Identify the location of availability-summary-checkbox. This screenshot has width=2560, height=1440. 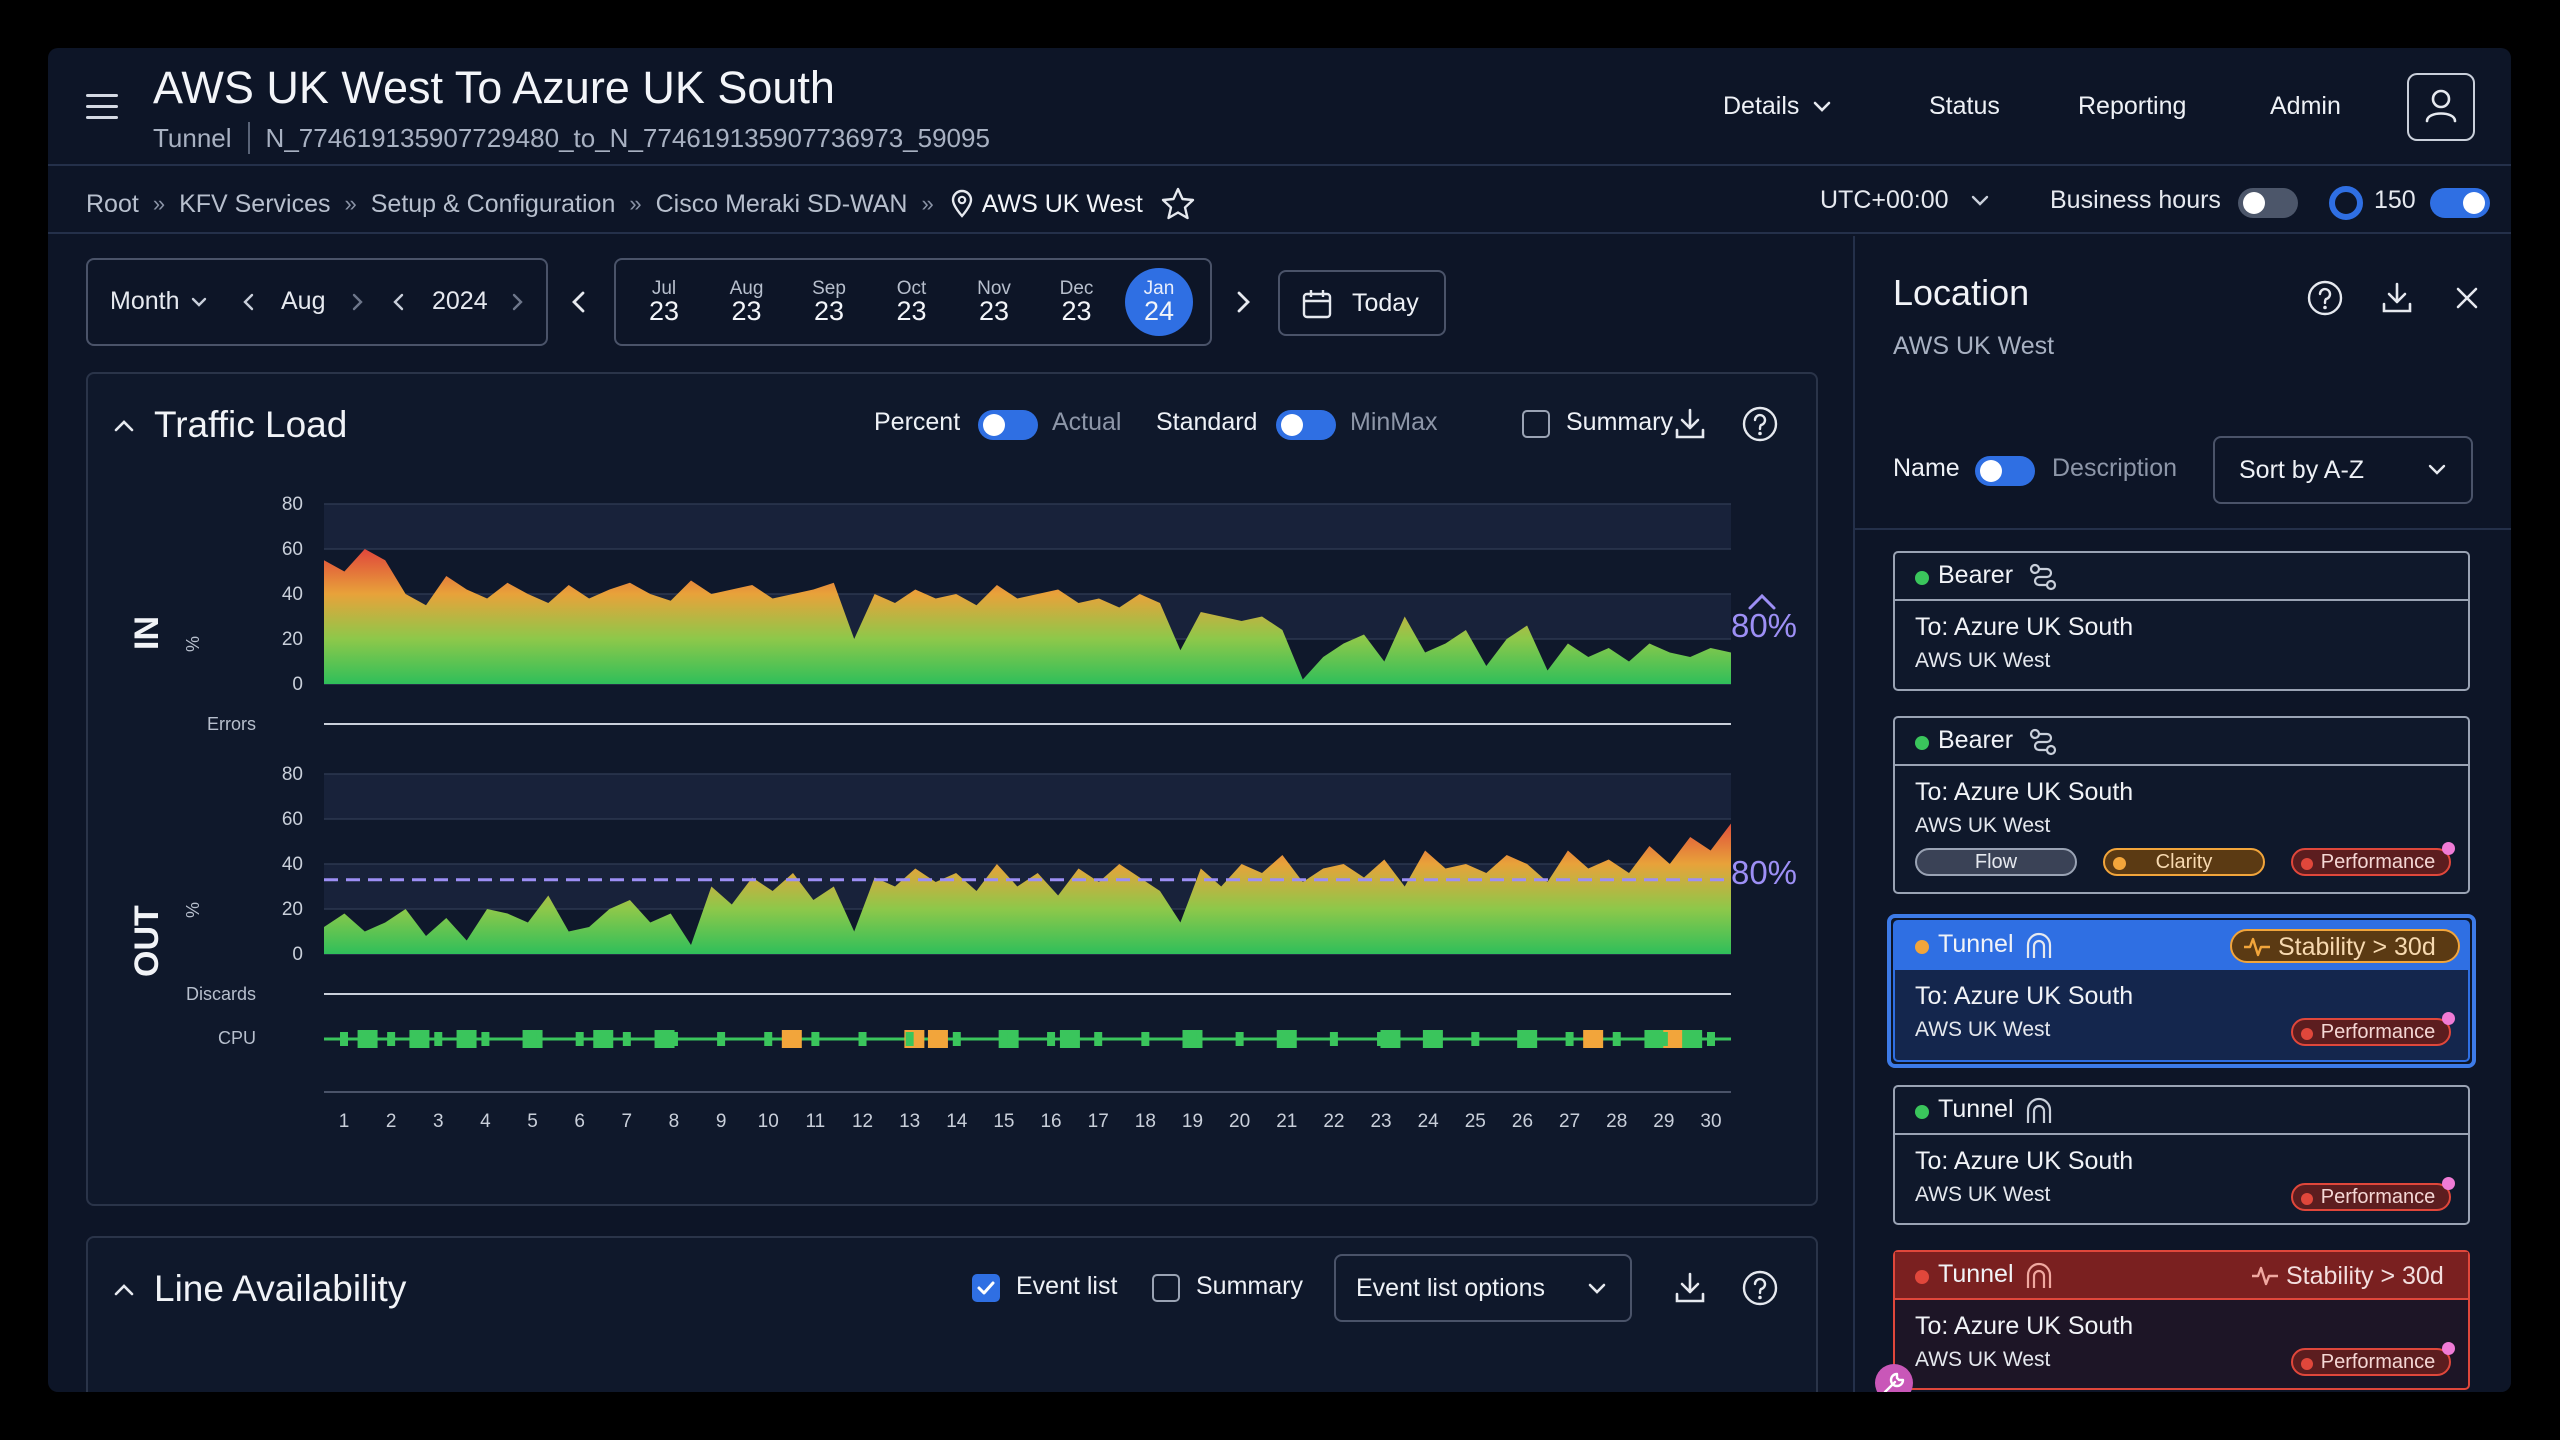
(1166, 1288).